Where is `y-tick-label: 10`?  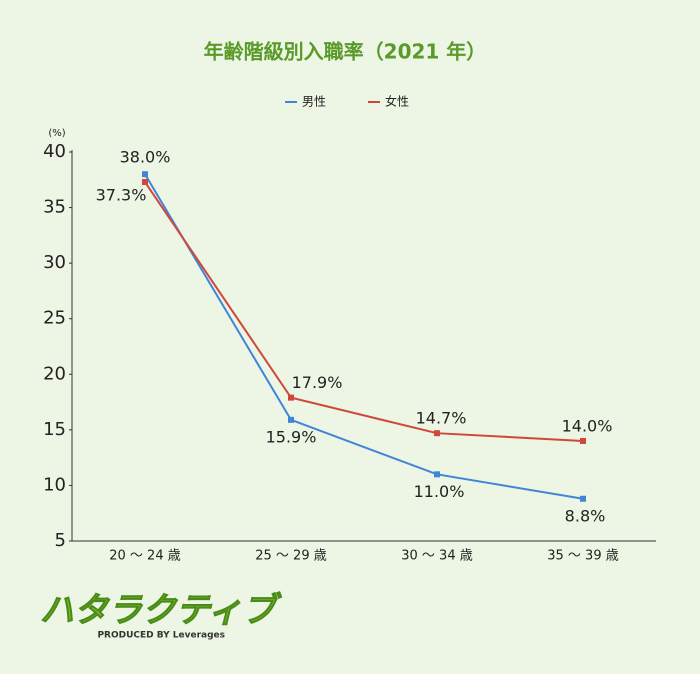 y-tick-label: 10 is located at coordinates (54, 484).